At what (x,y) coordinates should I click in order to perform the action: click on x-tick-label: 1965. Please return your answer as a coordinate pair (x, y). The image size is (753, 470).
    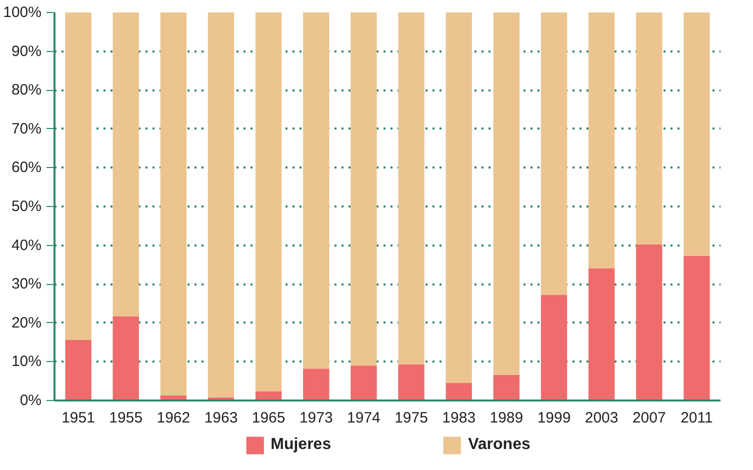
    Looking at the image, I should click on (269, 418).